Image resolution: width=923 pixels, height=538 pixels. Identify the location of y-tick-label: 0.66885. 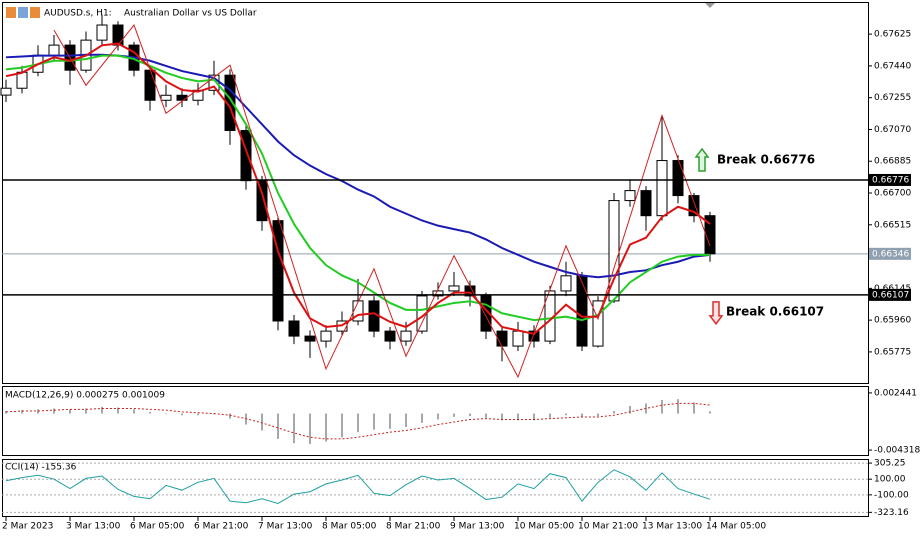
(892, 162).